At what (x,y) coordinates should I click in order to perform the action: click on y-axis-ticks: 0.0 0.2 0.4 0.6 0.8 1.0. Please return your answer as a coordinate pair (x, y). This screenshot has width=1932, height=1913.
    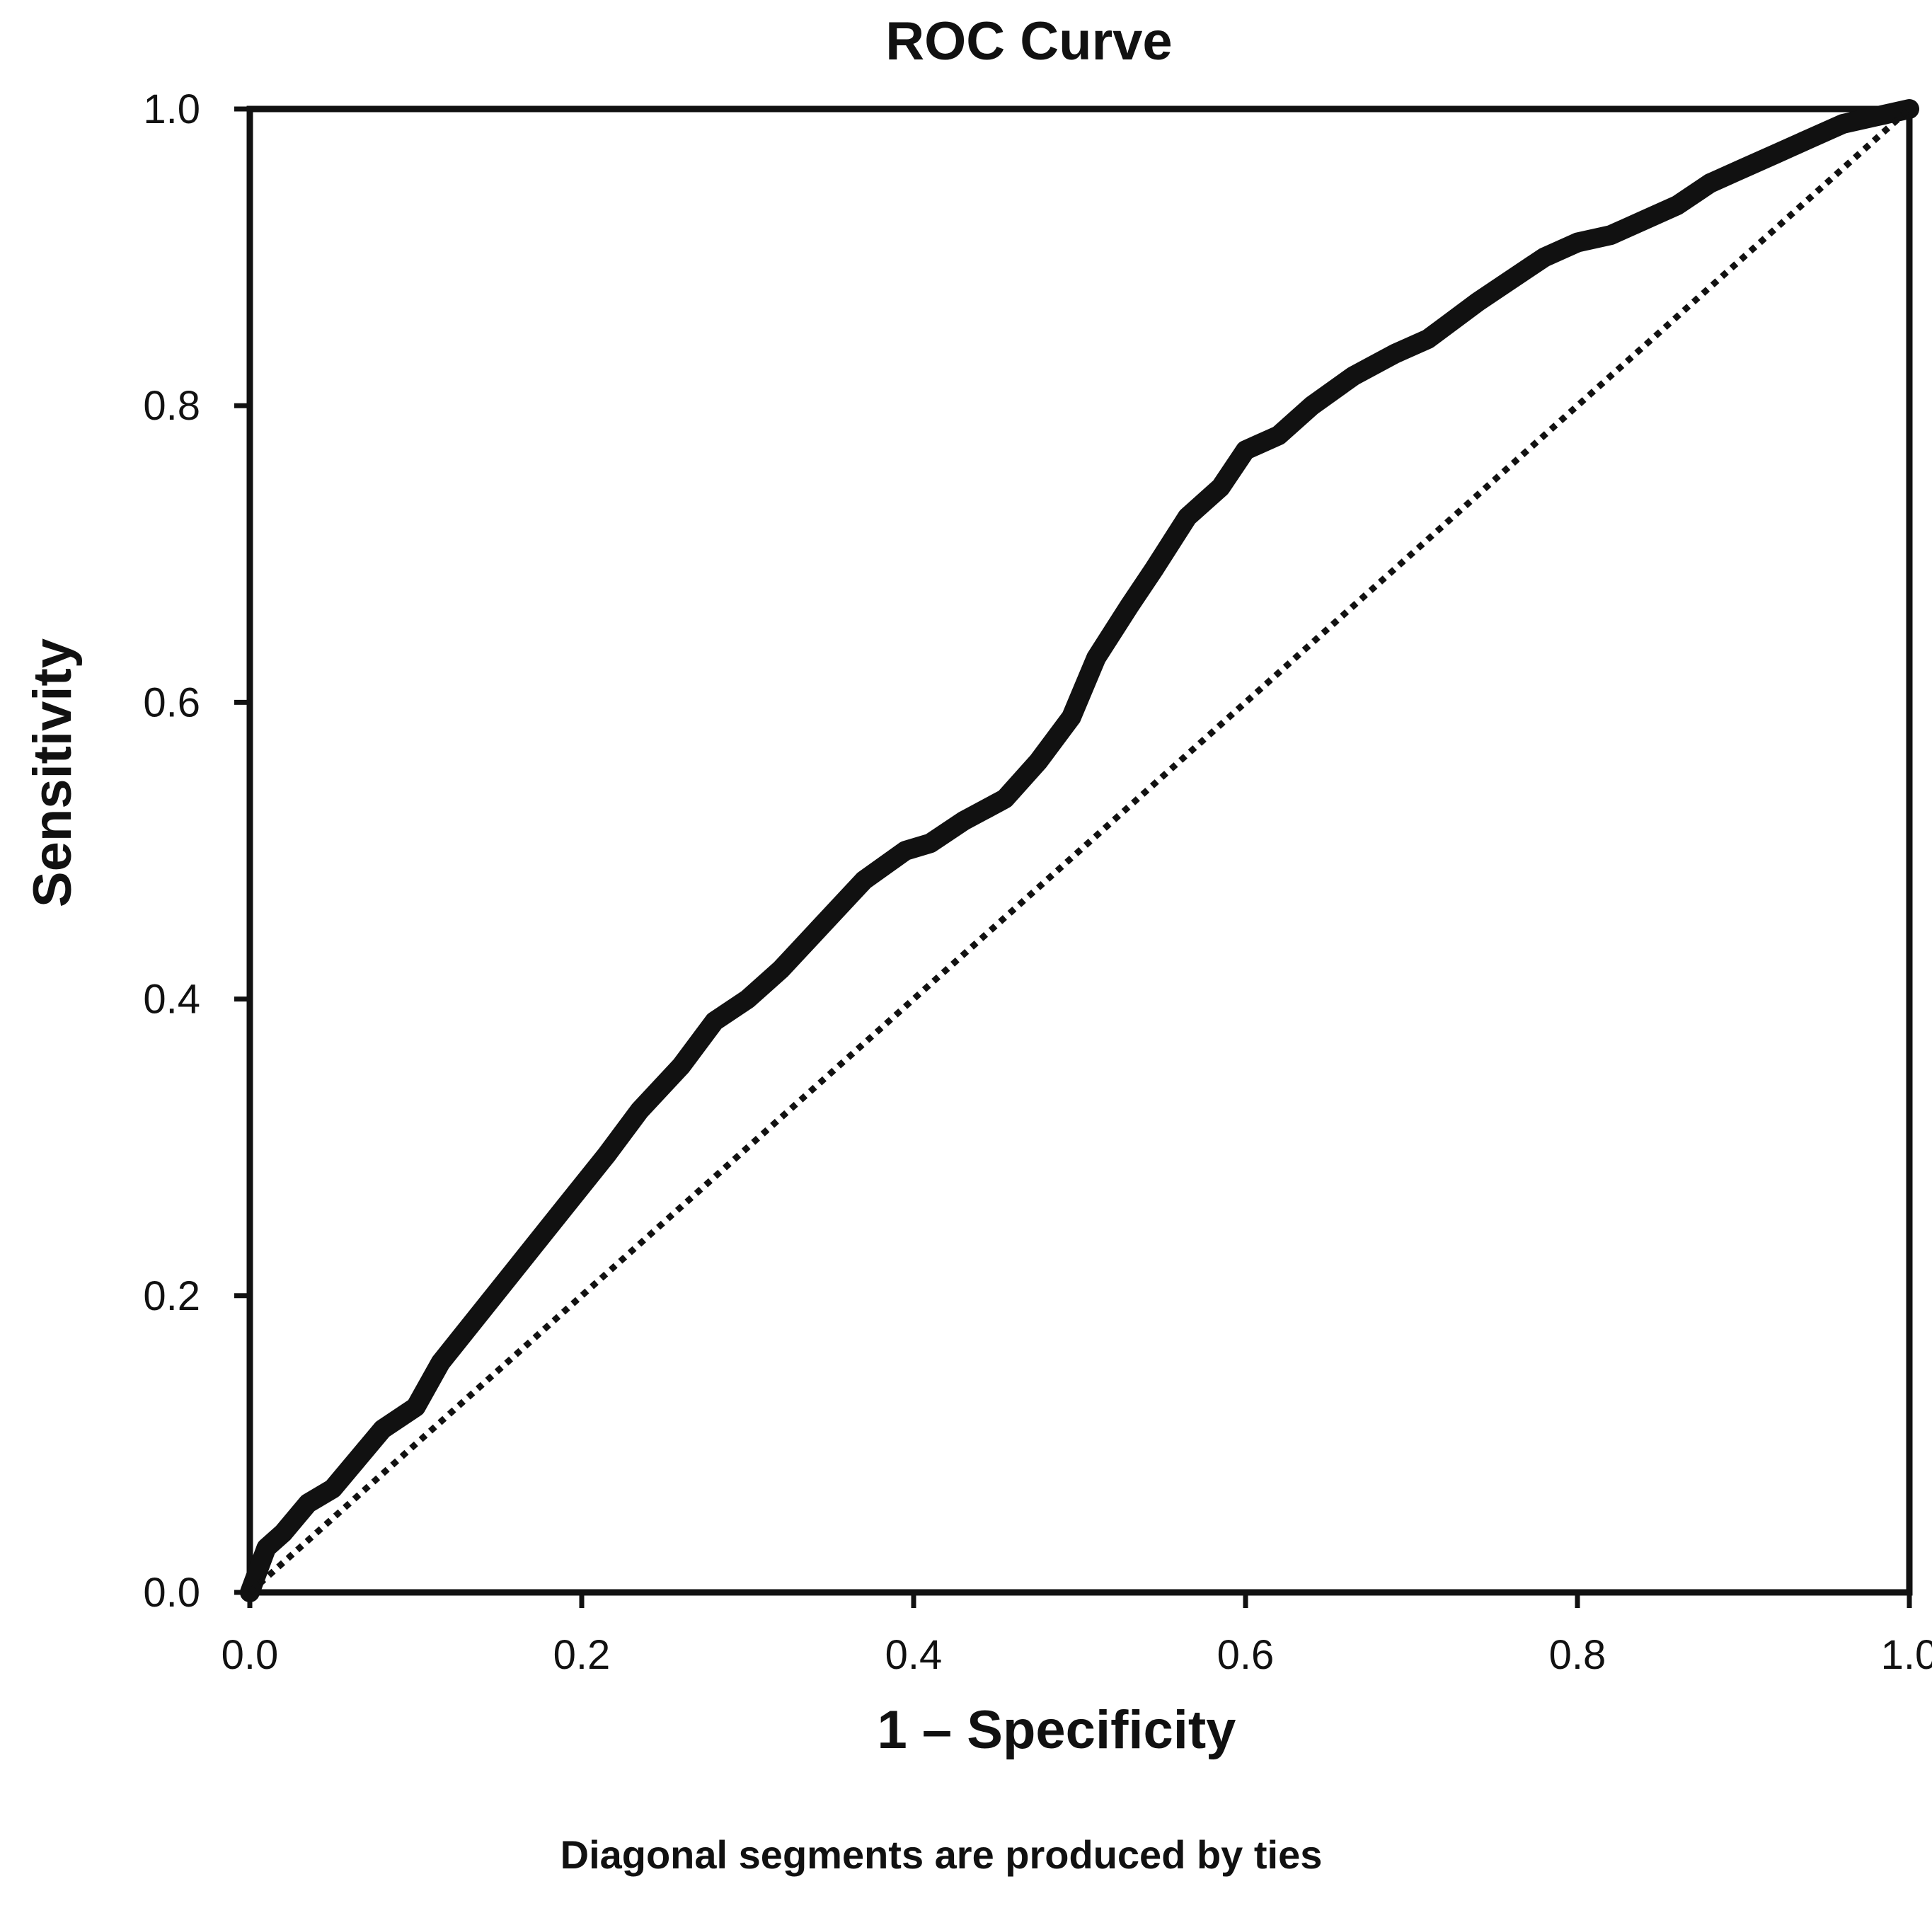
    Looking at the image, I should click on (197, 851).